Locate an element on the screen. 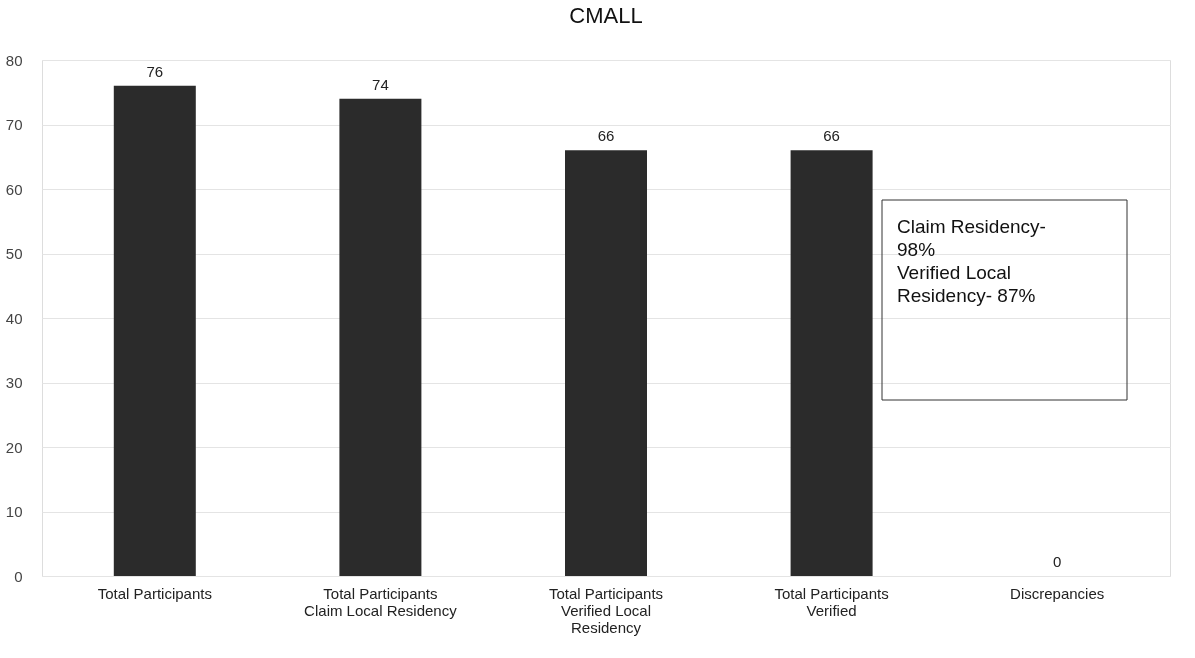  data-label: 74 is located at coordinates (380, 84).